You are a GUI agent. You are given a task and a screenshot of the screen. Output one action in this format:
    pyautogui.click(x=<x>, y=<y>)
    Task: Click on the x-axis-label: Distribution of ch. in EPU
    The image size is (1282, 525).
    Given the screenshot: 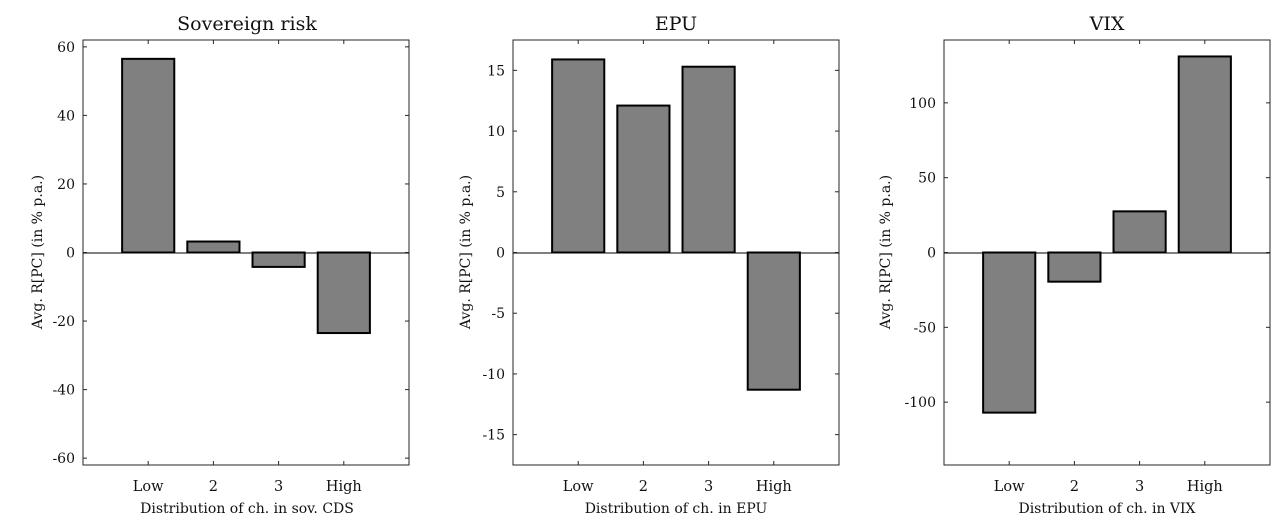 What is the action you would take?
    pyautogui.click(x=676, y=509)
    